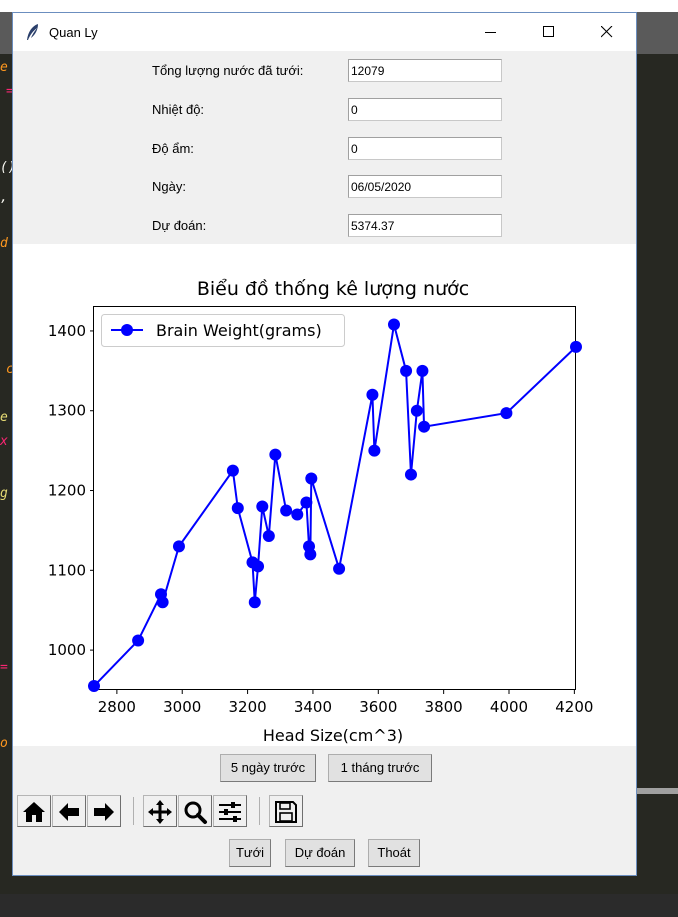  Describe the element at coordinates (4, 493) in the screenshot. I see `code-fragment: g` at that location.